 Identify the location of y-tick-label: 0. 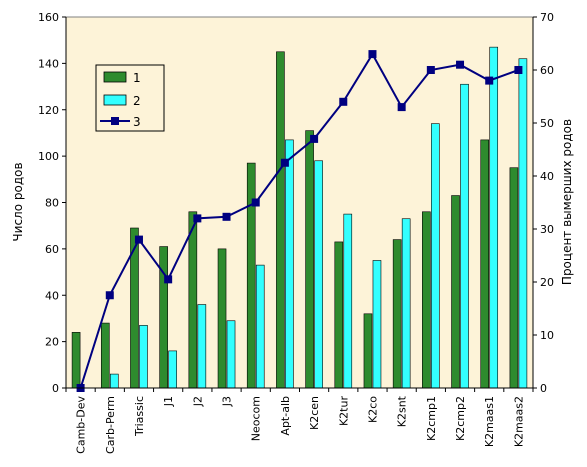
(55, 388).